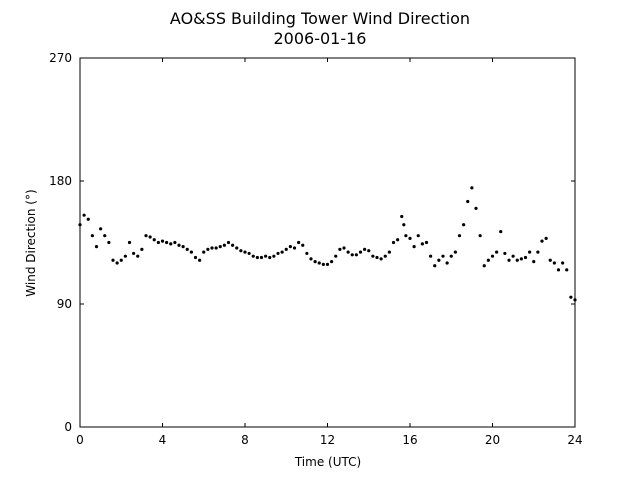 This screenshot has width=640, height=480. Describe the element at coordinates (245, 440) in the screenshot. I see `x-tick-label: 8` at that location.